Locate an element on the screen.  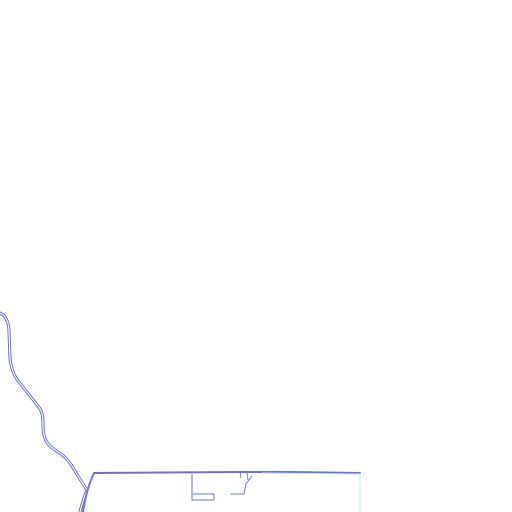
river-boundary is located at coordinates (44, 411).